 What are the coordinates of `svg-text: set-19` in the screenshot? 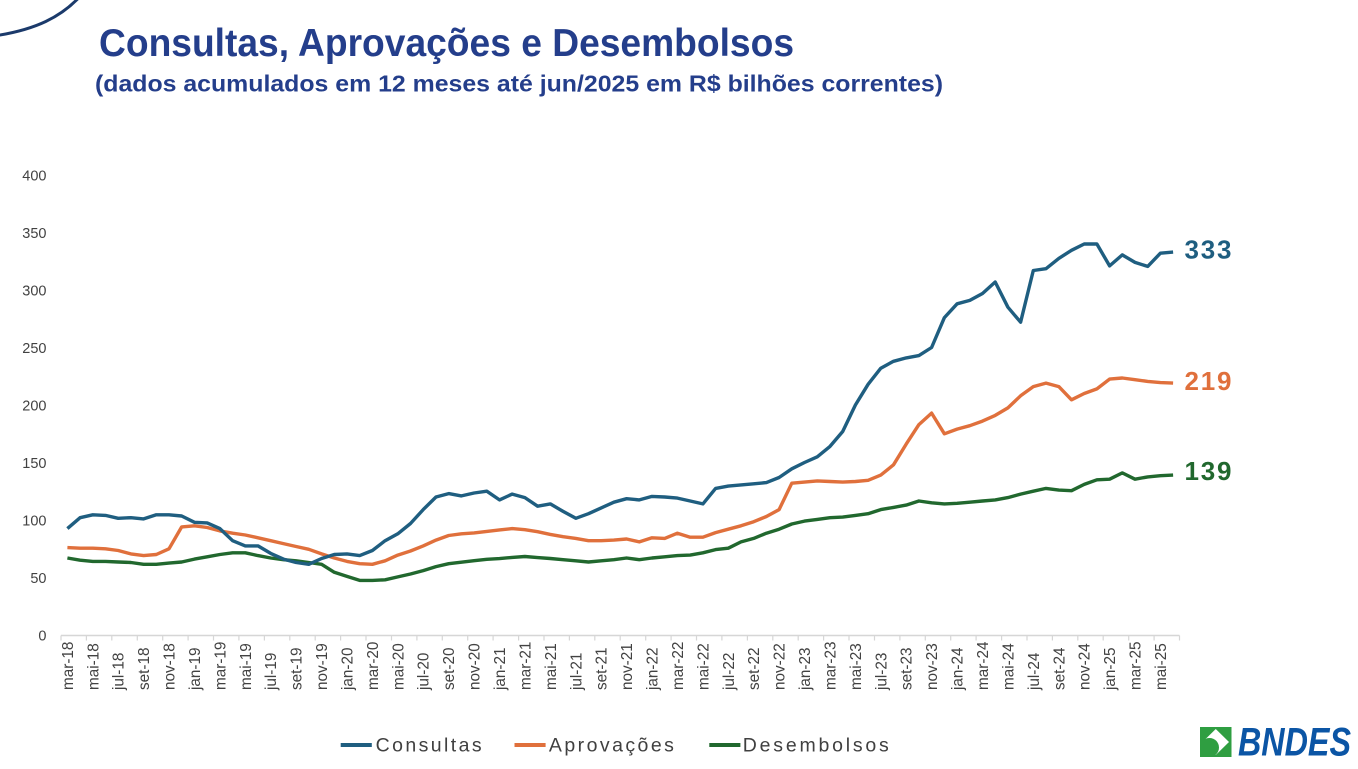 It's located at (297, 668).